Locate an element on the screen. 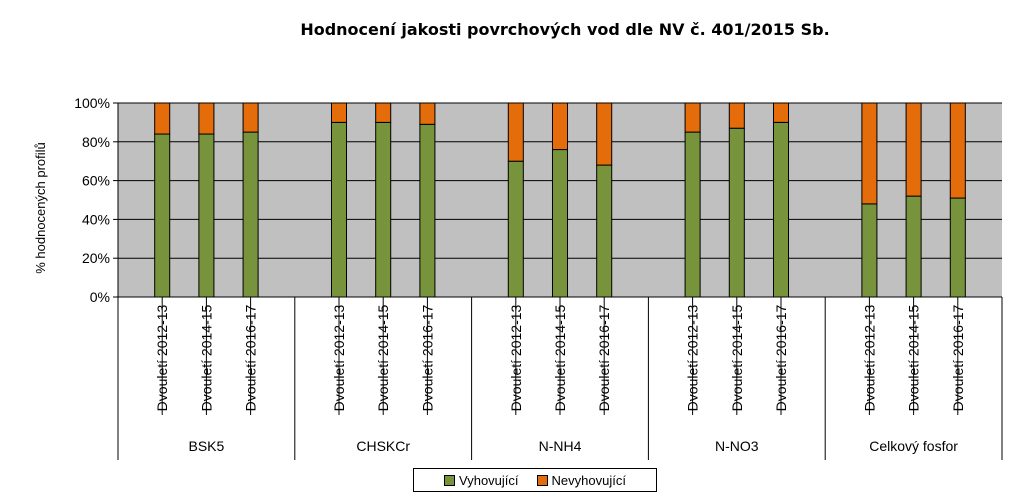 The width and height of the screenshot is (1023, 501). x-group-label: N-NH4 is located at coordinates (560, 446).